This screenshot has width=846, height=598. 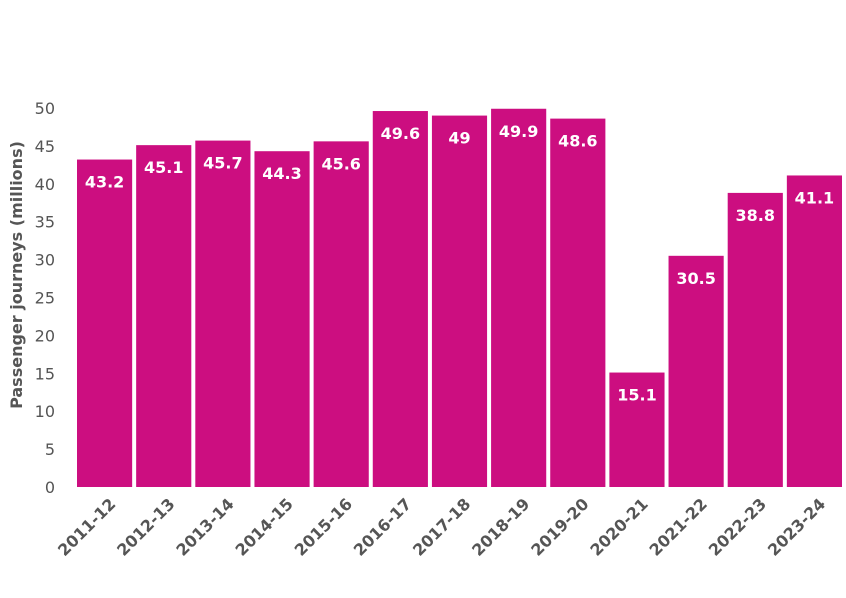 I want to click on bar-value-label: 45.1, so click(x=163, y=167).